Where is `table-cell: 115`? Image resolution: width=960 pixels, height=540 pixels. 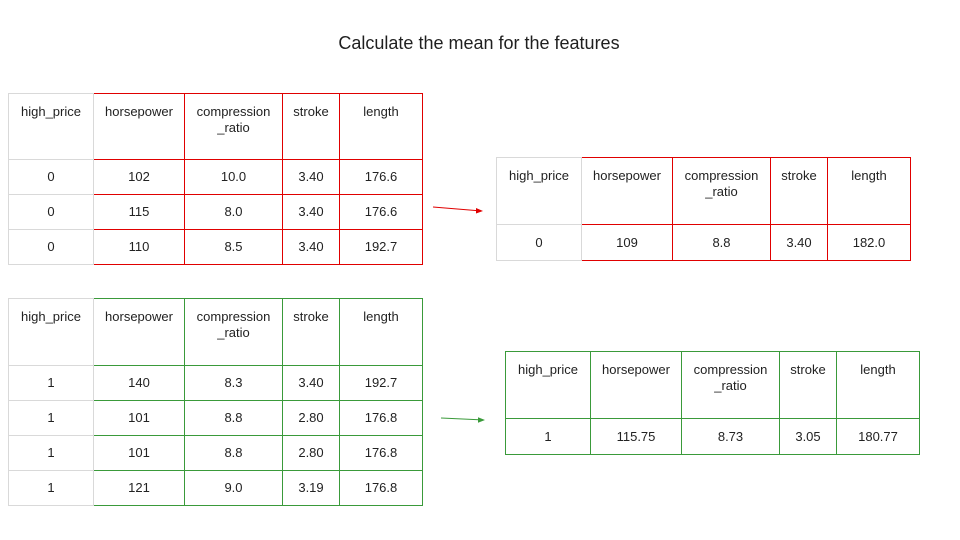
table-cell: 115 is located at coordinates (139, 212).